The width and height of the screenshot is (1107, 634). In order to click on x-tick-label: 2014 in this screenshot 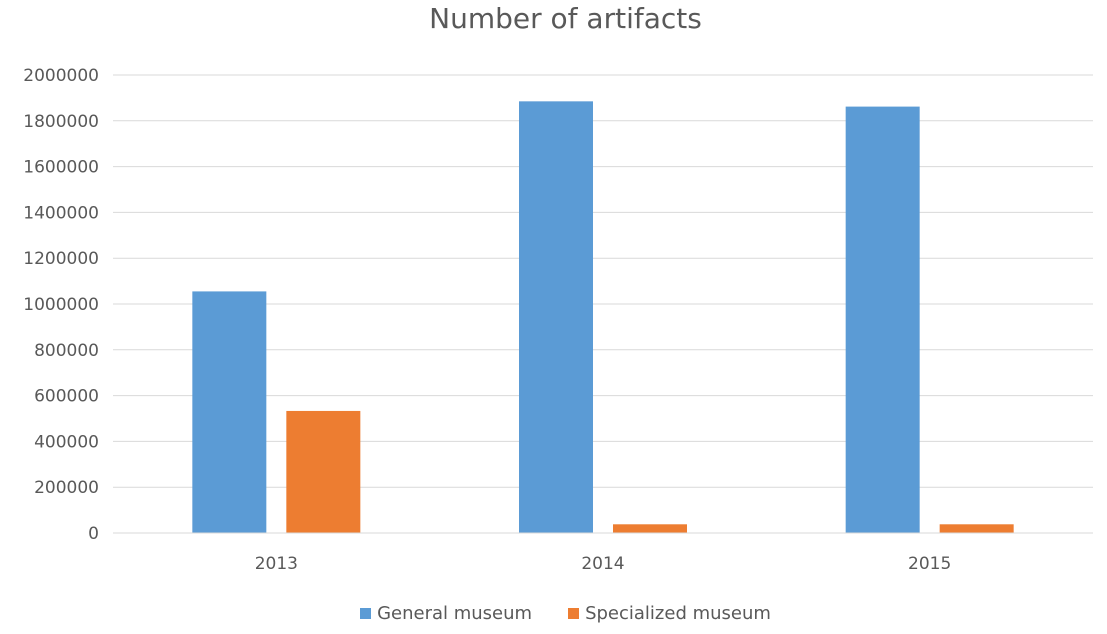, I will do `click(602, 564)`.